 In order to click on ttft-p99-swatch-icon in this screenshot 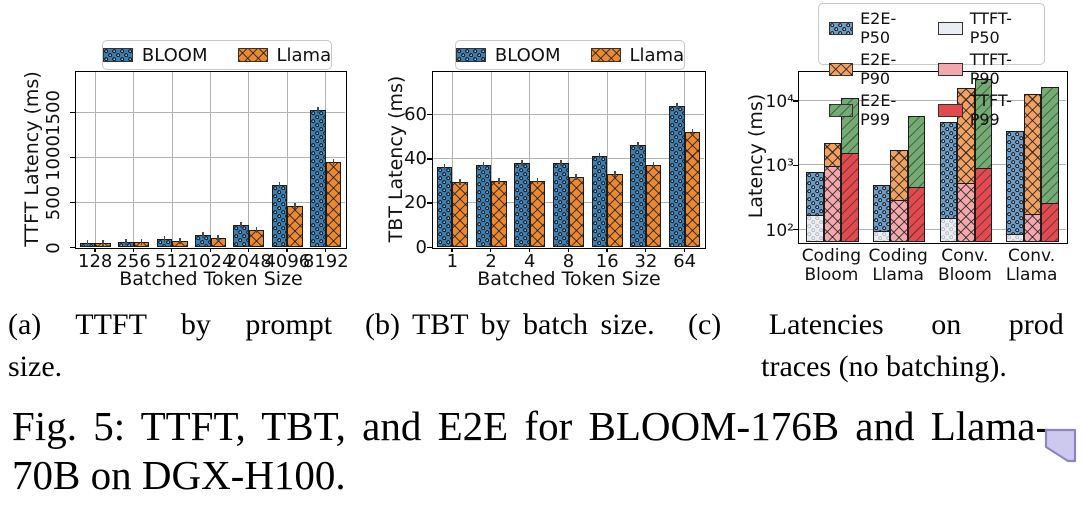, I will do `click(950, 110)`.